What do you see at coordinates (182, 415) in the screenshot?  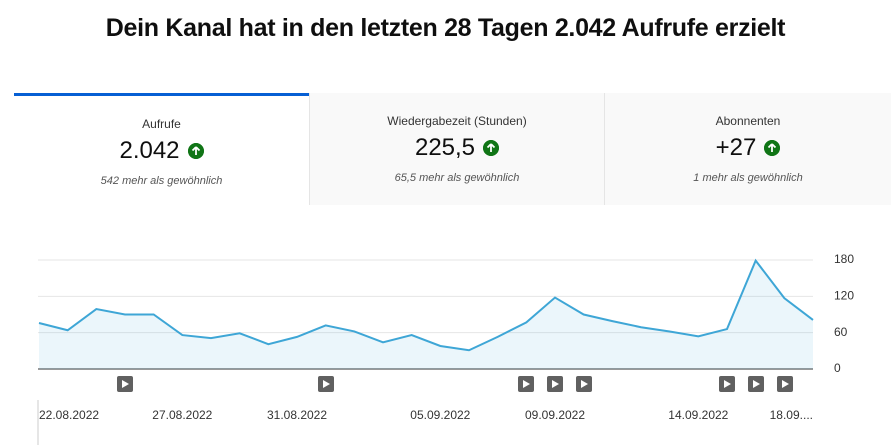 I see `x-tick-label: 27.08.2022` at bounding box center [182, 415].